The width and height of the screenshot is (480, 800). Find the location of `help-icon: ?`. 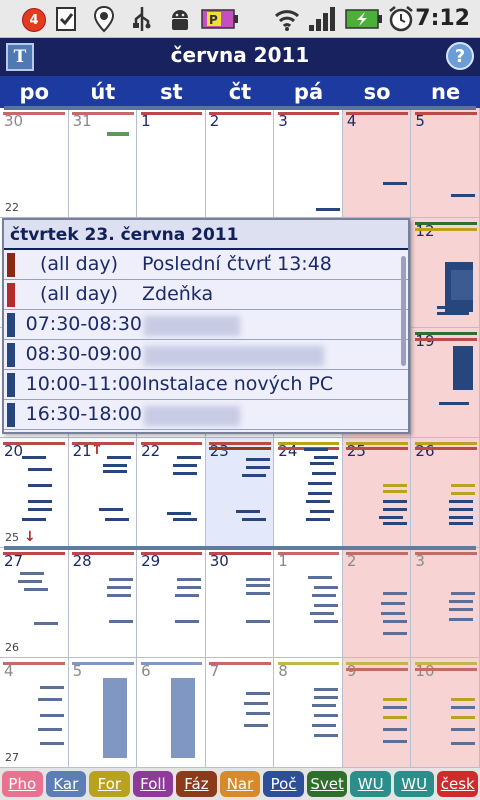

help-icon: ? is located at coordinates (460, 56).